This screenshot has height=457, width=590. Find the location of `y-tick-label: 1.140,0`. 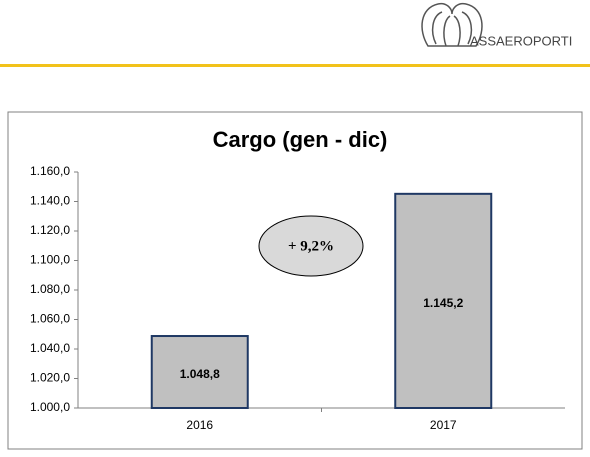

y-tick-label: 1.140,0 is located at coordinates (50, 201).